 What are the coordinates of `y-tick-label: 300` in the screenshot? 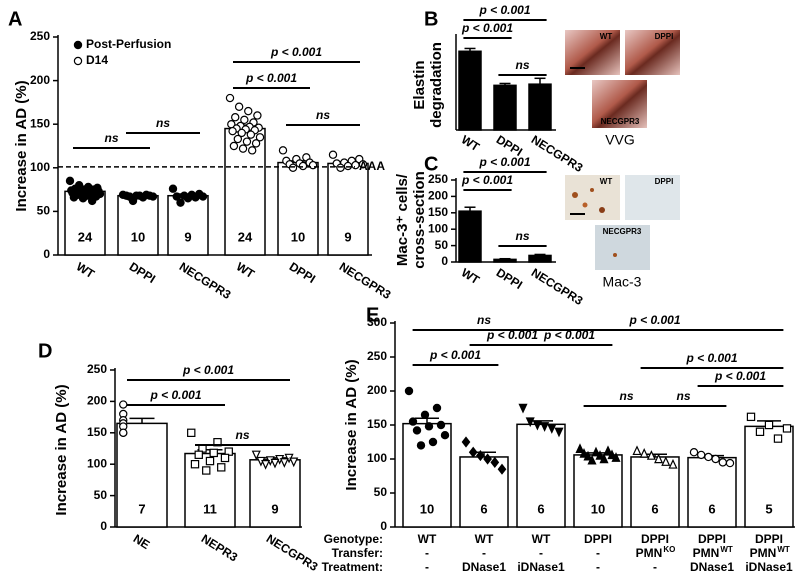 It's located at (377, 322).